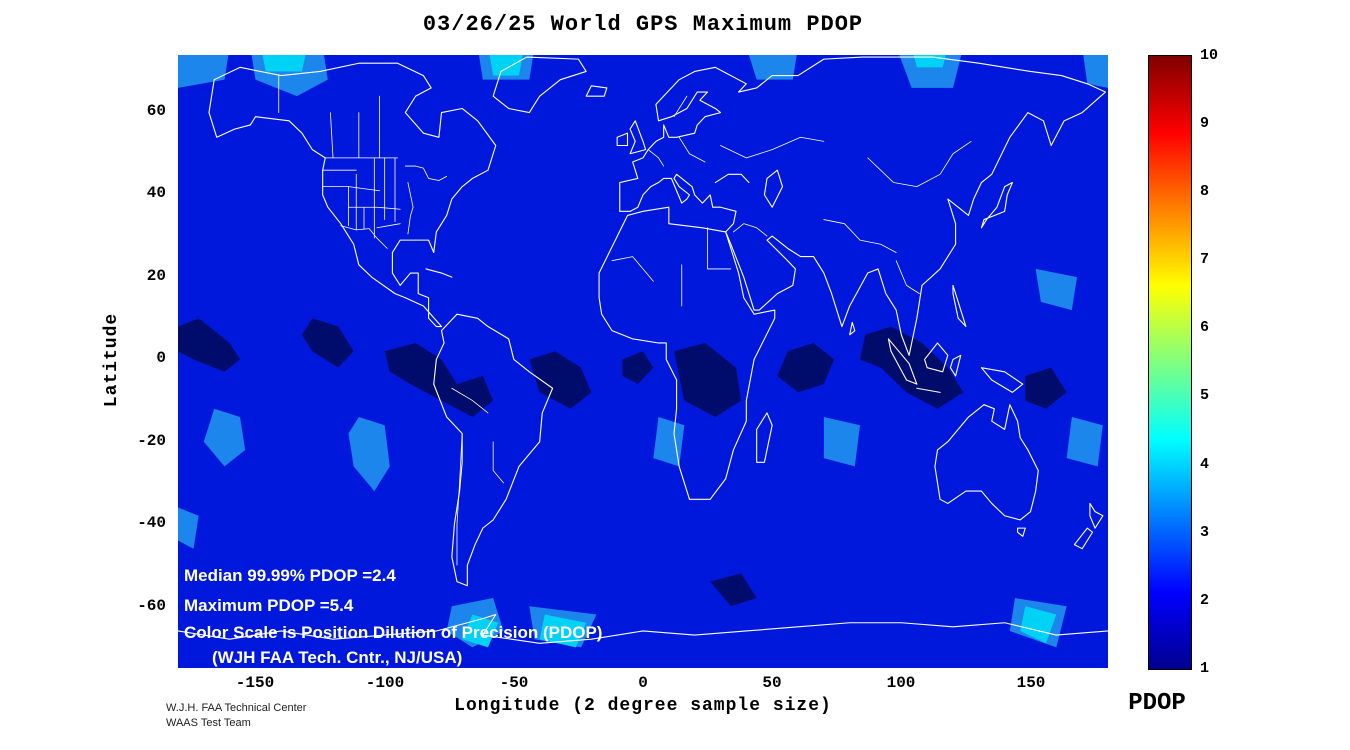 This screenshot has height=750, width=1350. Describe the element at coordinates (901, 683) in the screenshot. I see `x-tick: 100` at that location.